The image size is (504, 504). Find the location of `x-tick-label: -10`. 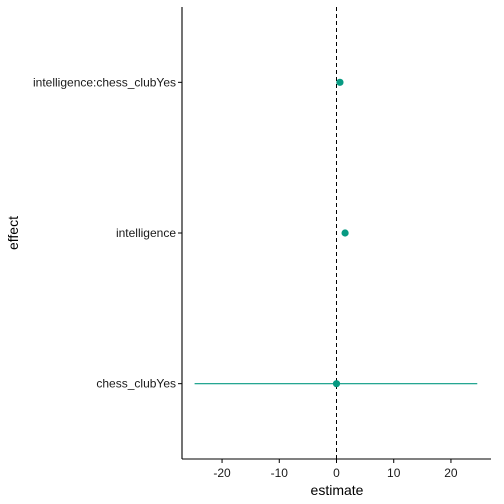

x-tick-label: -10 is located at coordinates (280, 473).